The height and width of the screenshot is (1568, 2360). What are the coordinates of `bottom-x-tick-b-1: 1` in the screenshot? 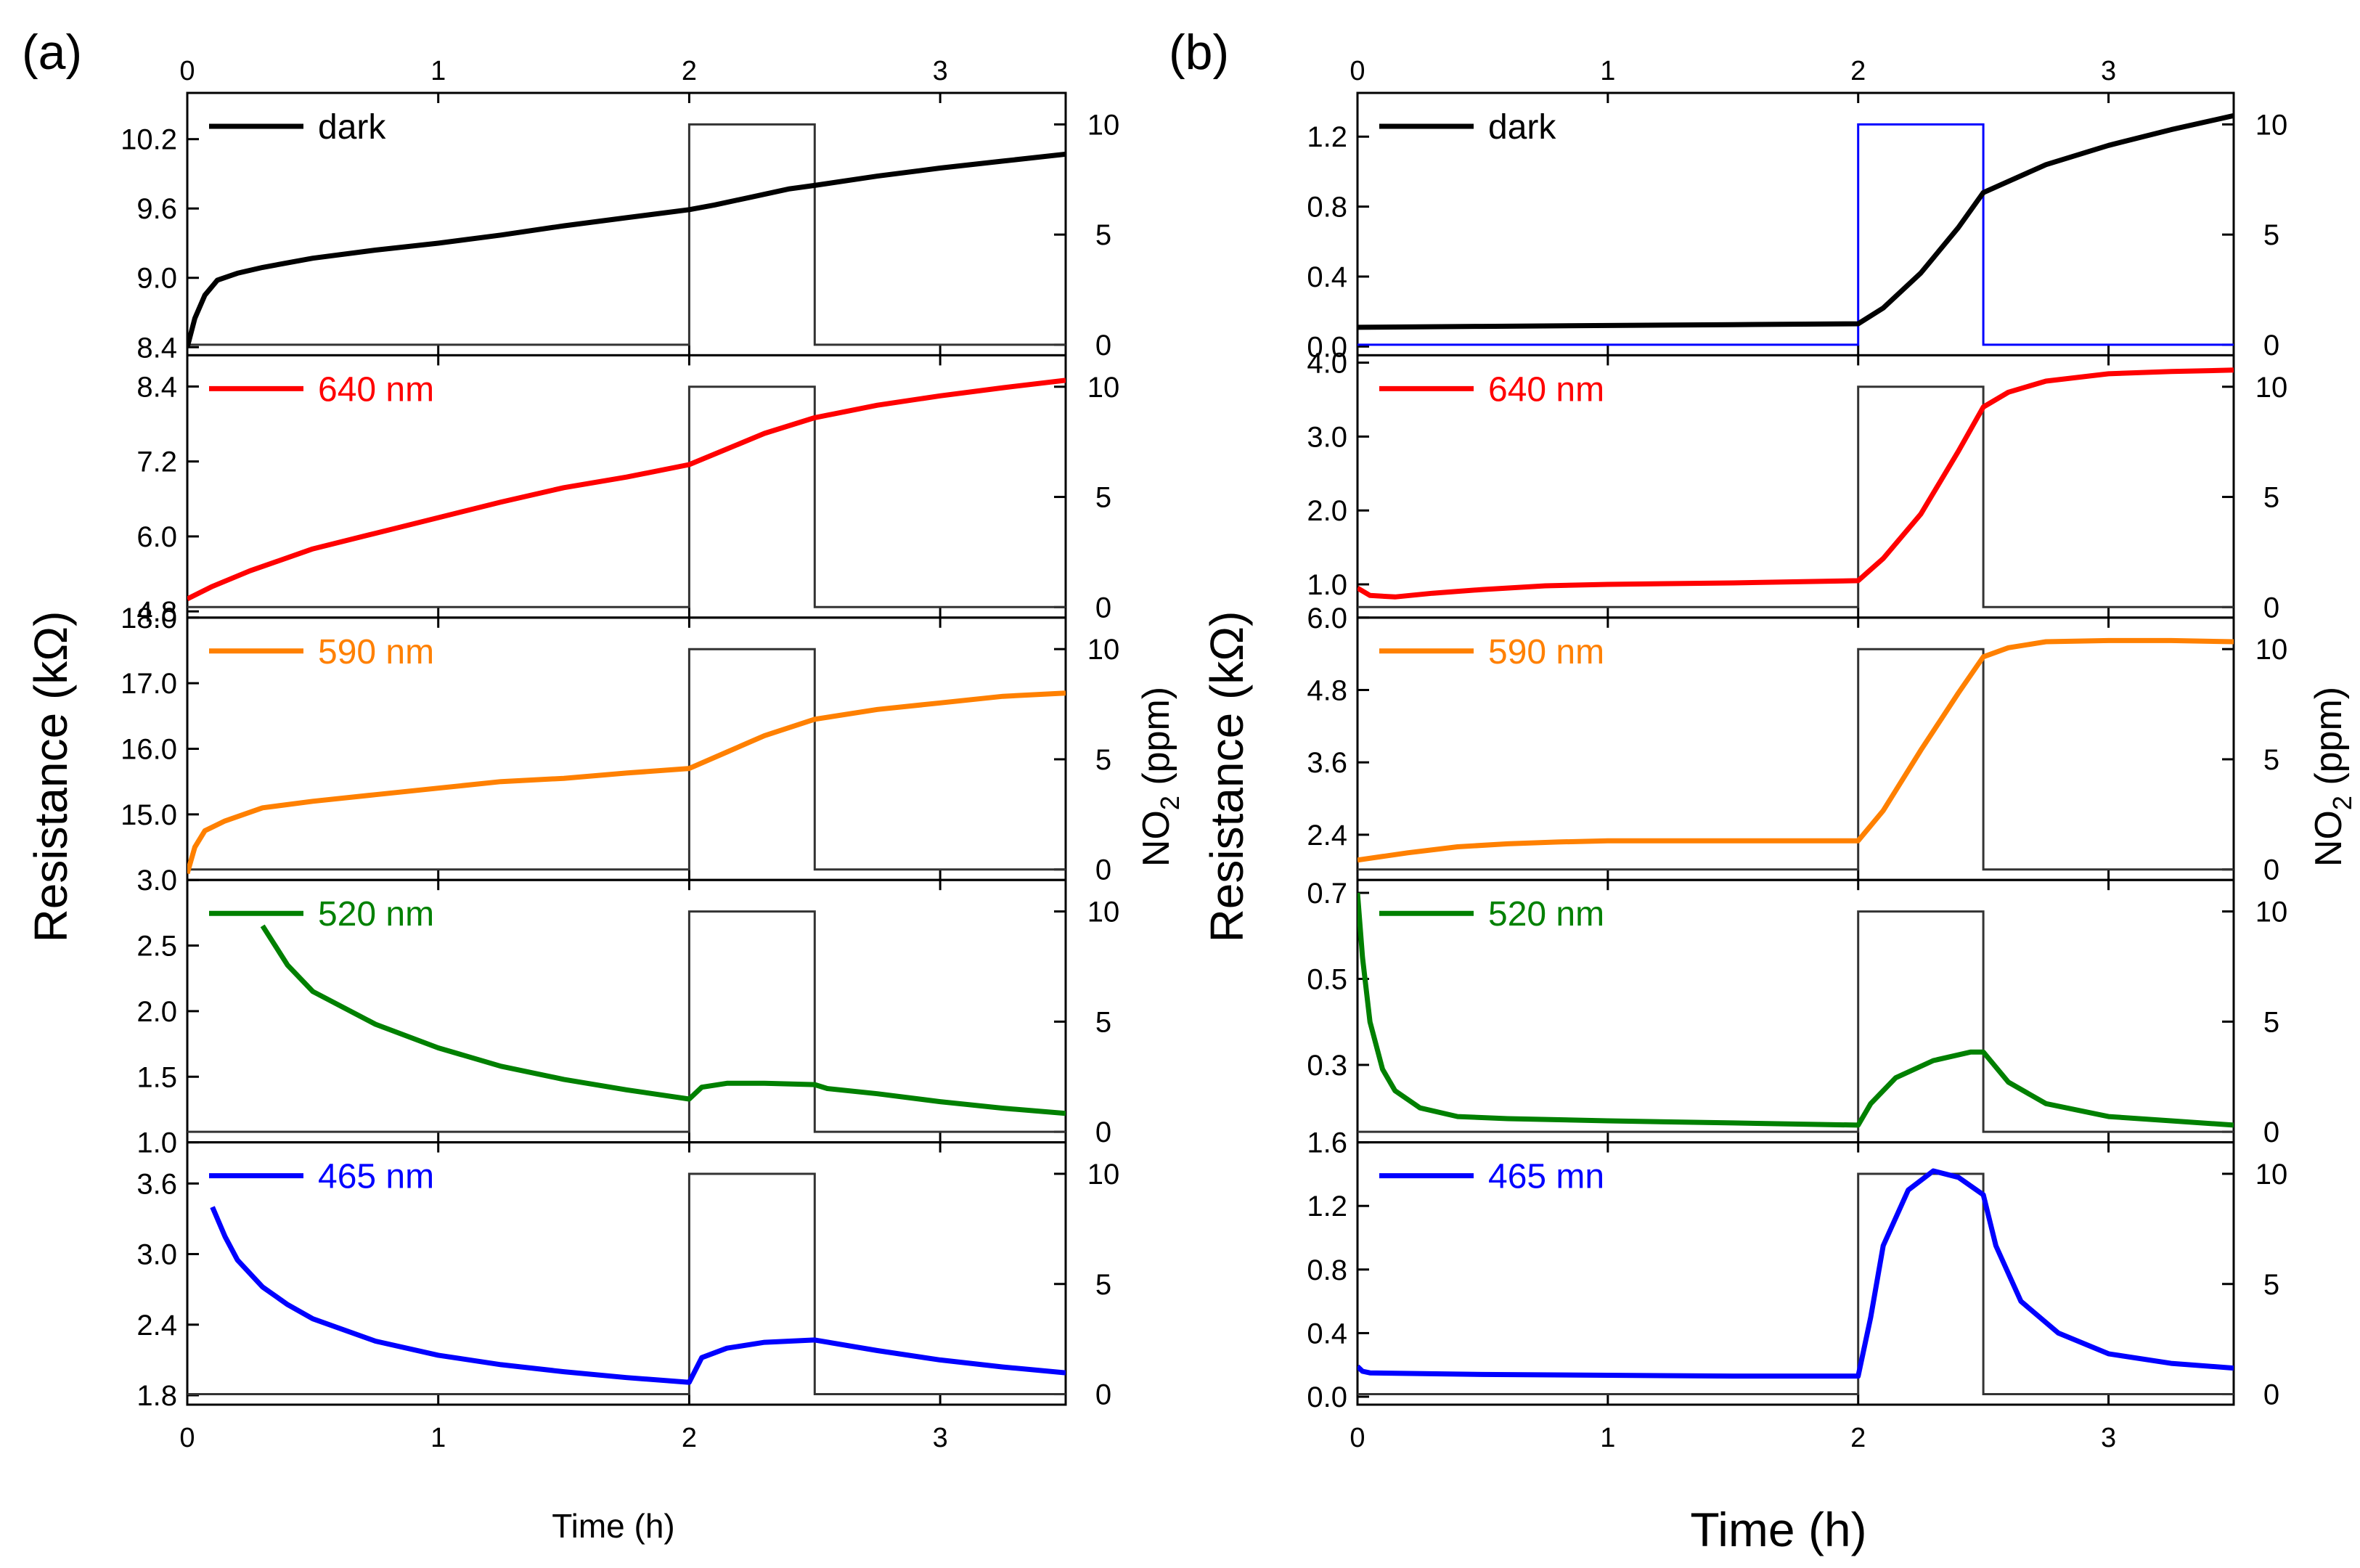 It's located at (1607, 1438).